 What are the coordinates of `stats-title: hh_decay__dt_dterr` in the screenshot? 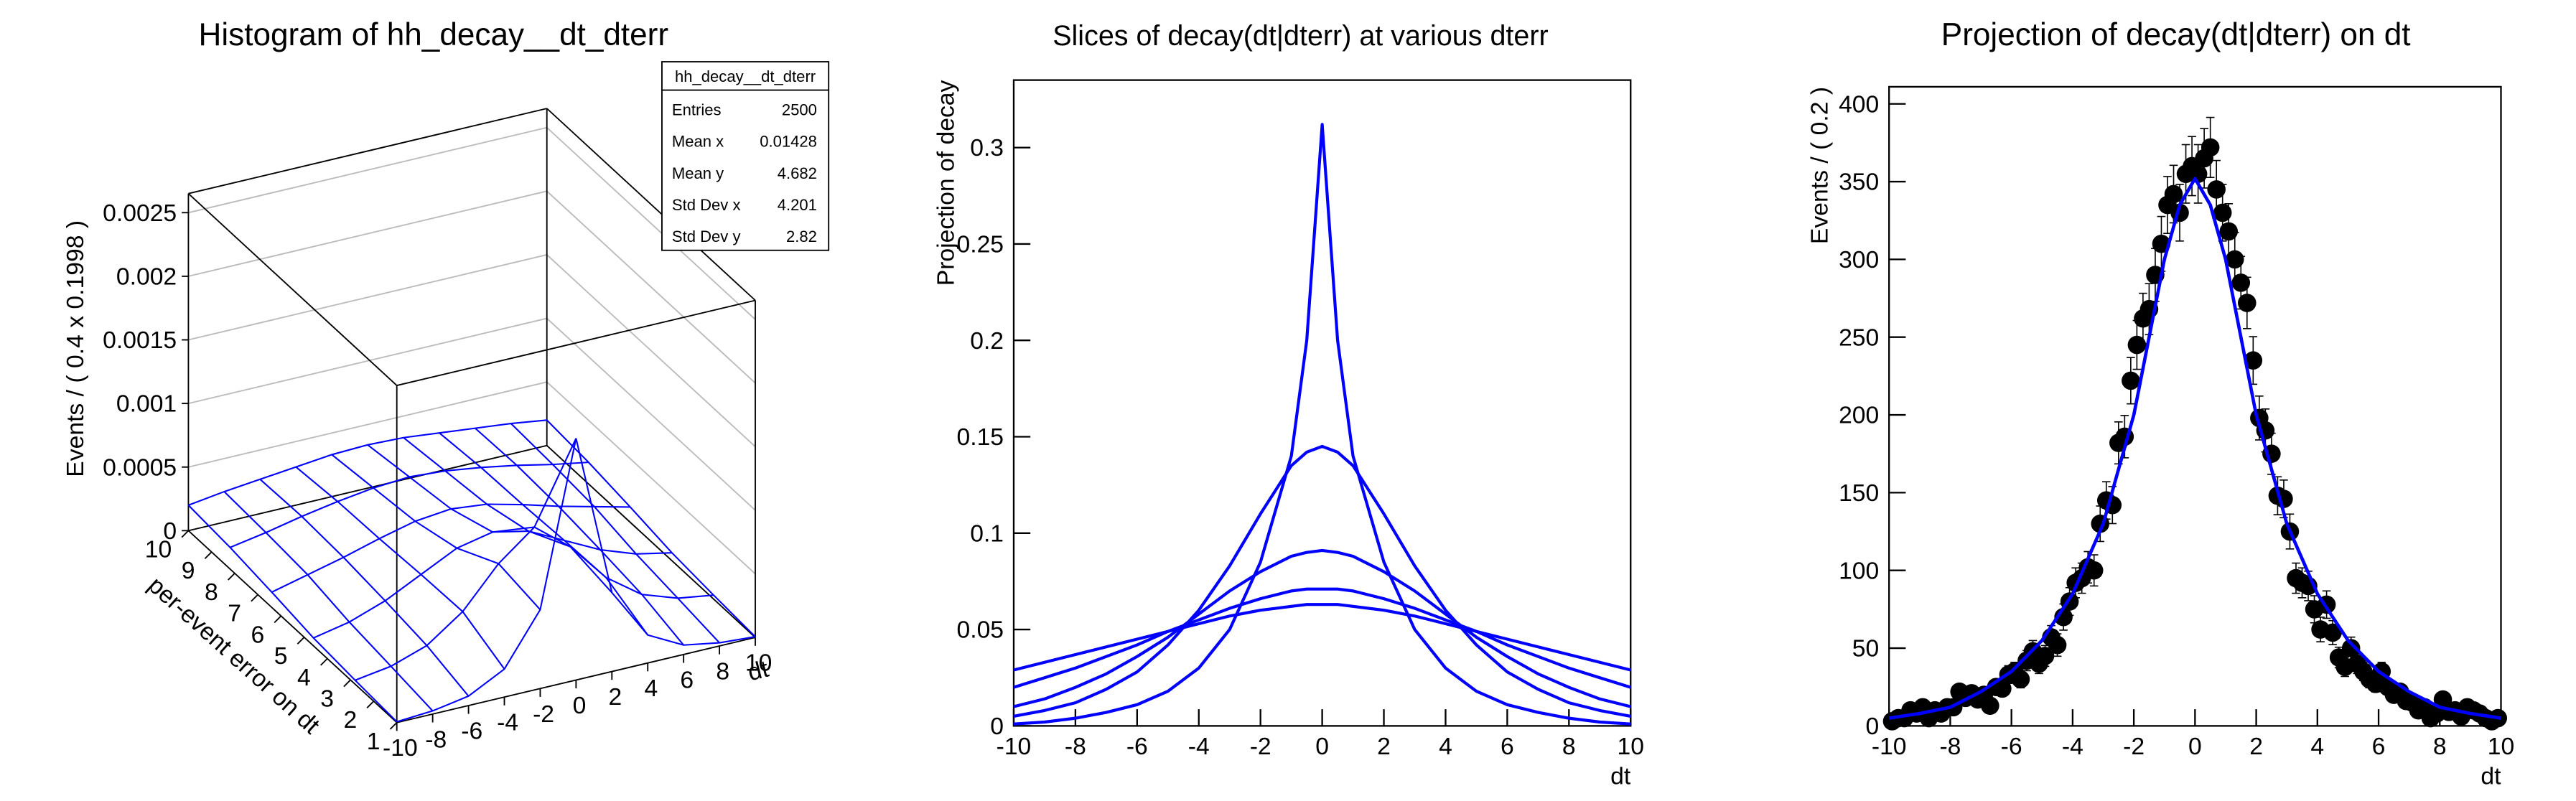 It's located at (745, 76).